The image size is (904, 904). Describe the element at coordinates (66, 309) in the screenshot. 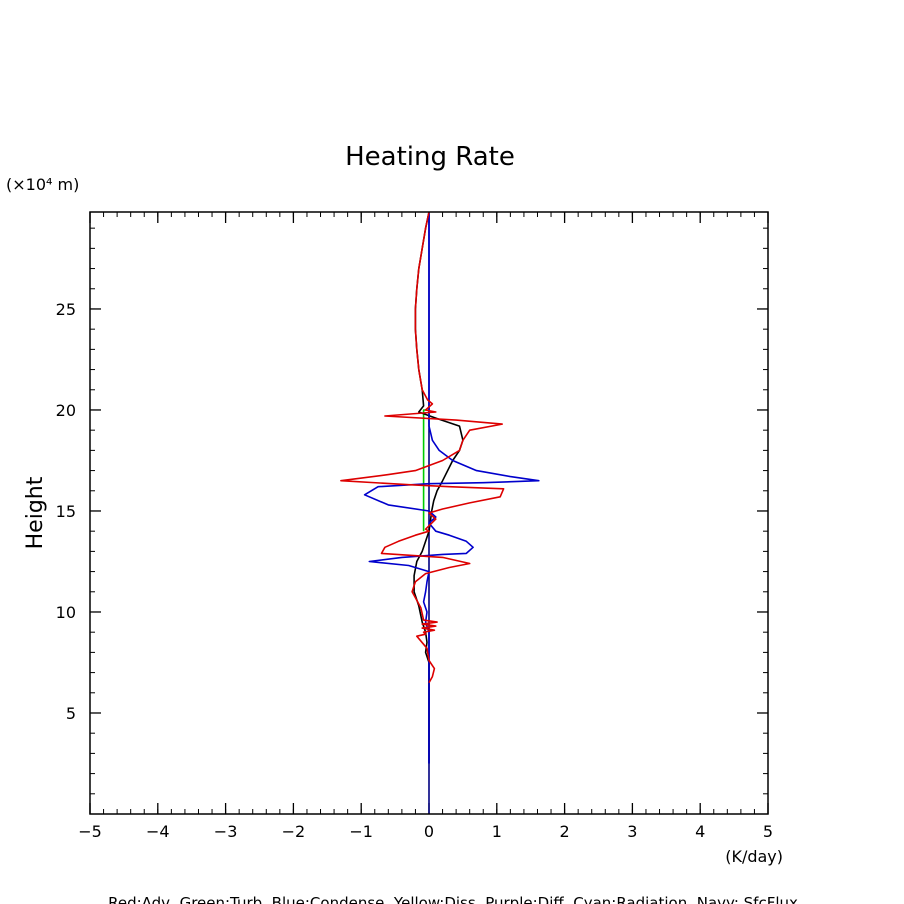

I see `y-tick-label: 25` at that location.